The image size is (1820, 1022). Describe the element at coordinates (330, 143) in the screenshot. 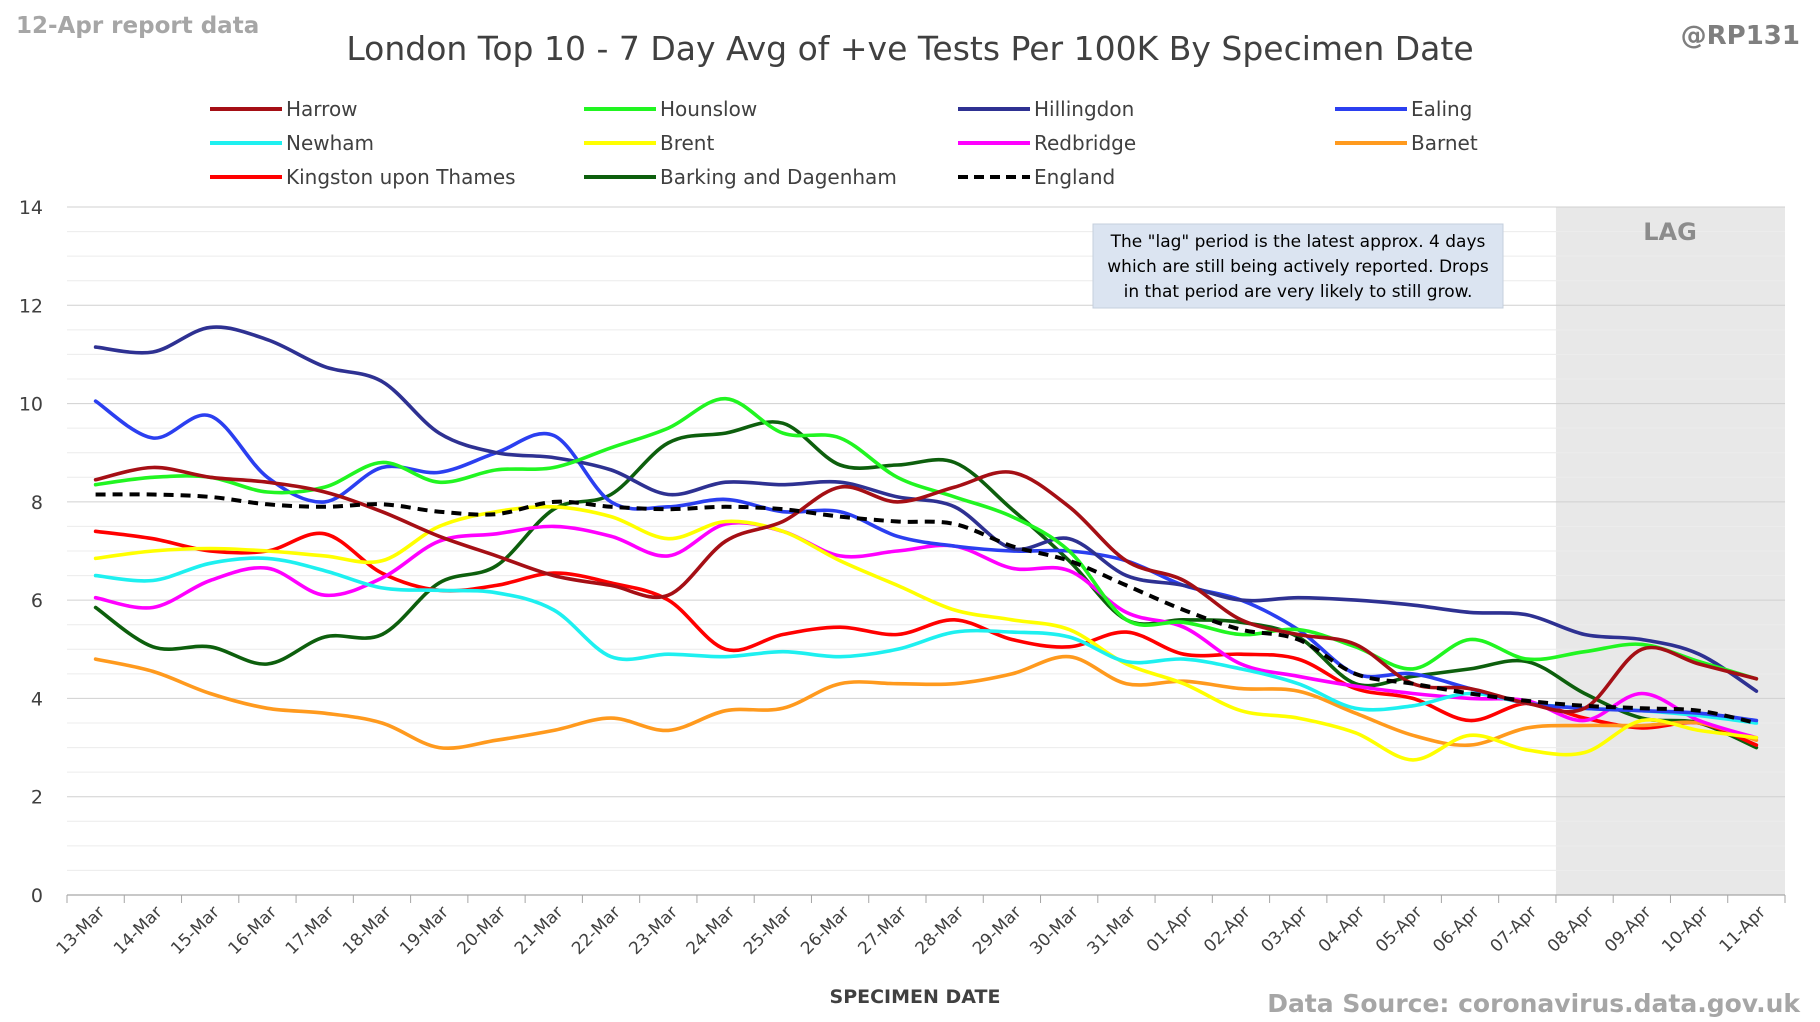

I see `legend-label-newham: Newham` at that location.